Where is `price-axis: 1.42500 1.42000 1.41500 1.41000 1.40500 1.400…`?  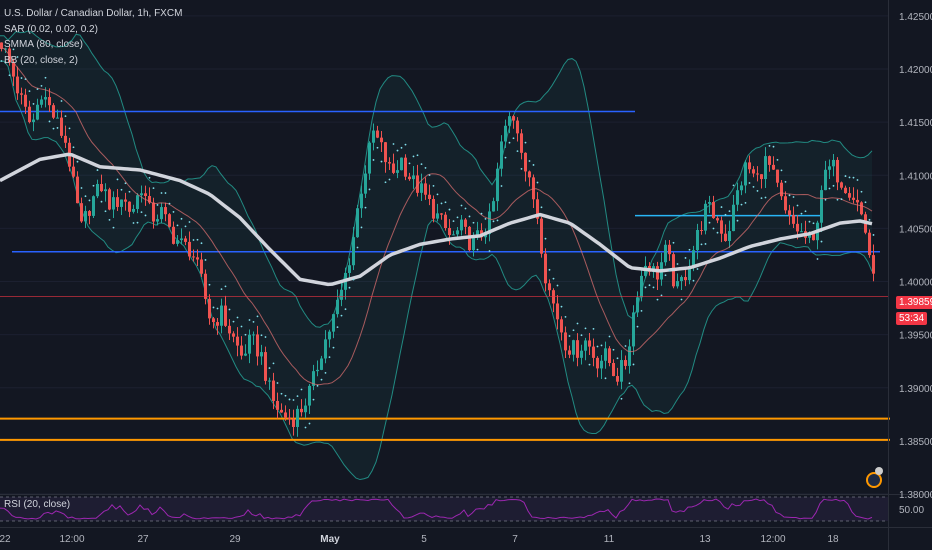 price-axis: 1.42500 1.42000 1.41500 1.41000 1.40500 1.400… is located at coordinates (910, 275).